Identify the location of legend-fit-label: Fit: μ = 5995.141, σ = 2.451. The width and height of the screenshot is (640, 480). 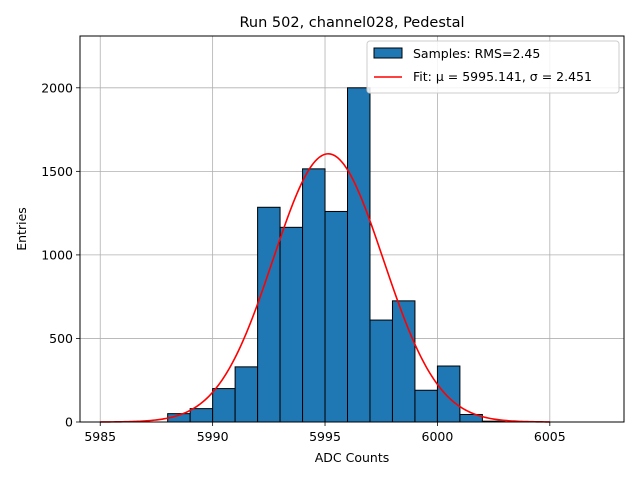
(502, 76).